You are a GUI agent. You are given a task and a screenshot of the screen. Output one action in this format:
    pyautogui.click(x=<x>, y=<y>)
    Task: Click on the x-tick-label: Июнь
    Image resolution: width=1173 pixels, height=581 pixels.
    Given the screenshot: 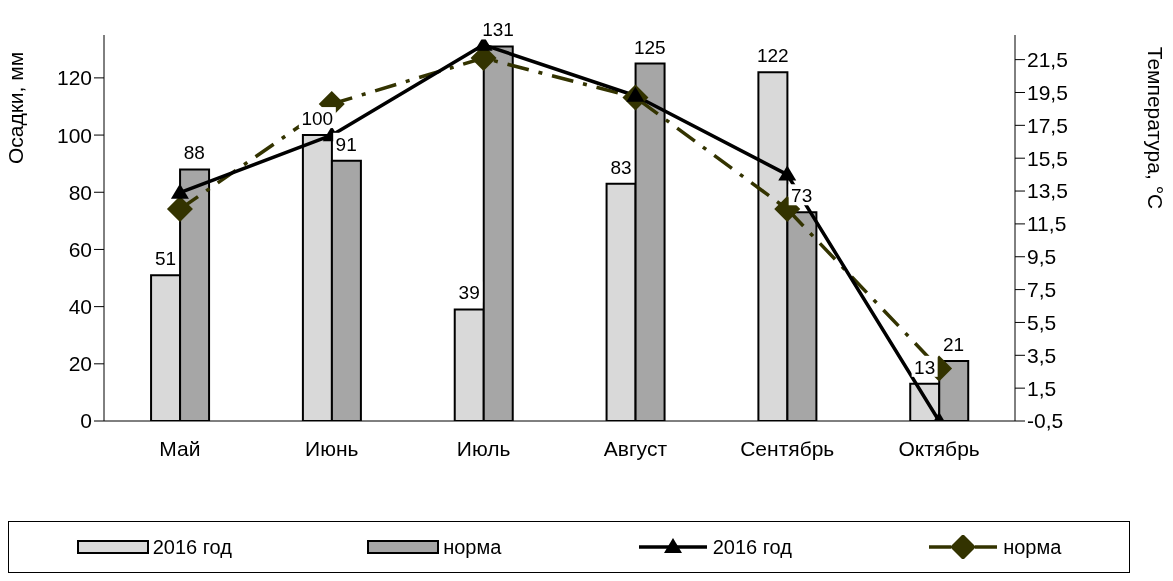 What is the action you would take?
    pyautogui.click(x=332, y=448)
    